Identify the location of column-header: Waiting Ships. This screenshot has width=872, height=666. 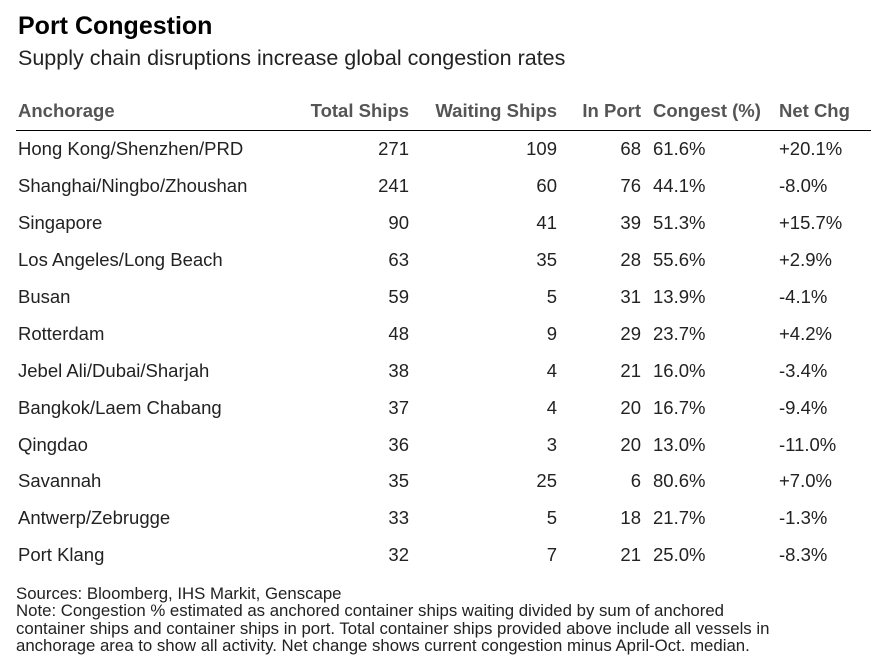
(485, 111).